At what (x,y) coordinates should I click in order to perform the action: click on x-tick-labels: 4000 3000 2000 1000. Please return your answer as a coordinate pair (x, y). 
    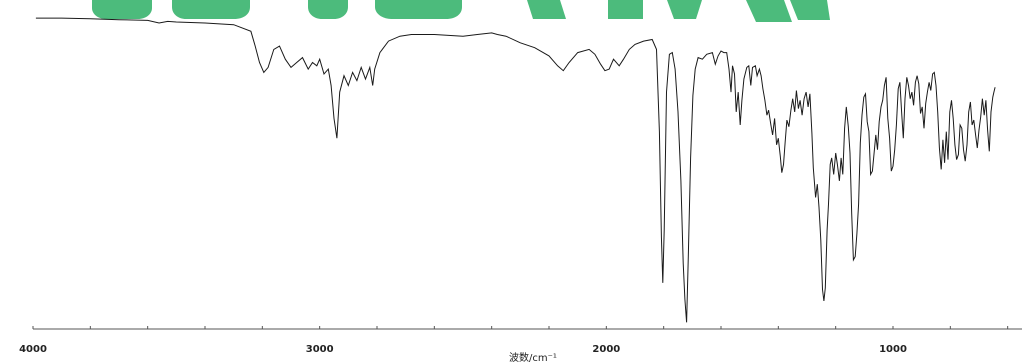
    Looking at the image, I should click on (463, 349).